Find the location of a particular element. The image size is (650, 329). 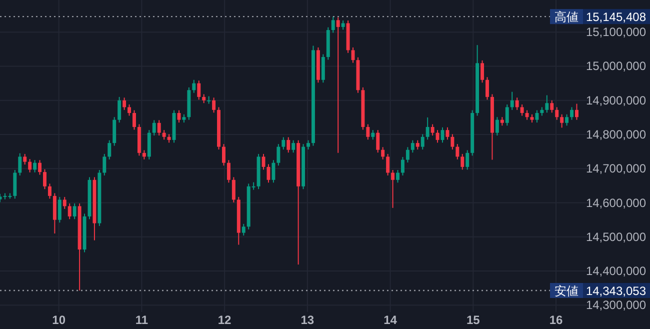

x-tick-label: 13 is located at coordinates (307, 320).